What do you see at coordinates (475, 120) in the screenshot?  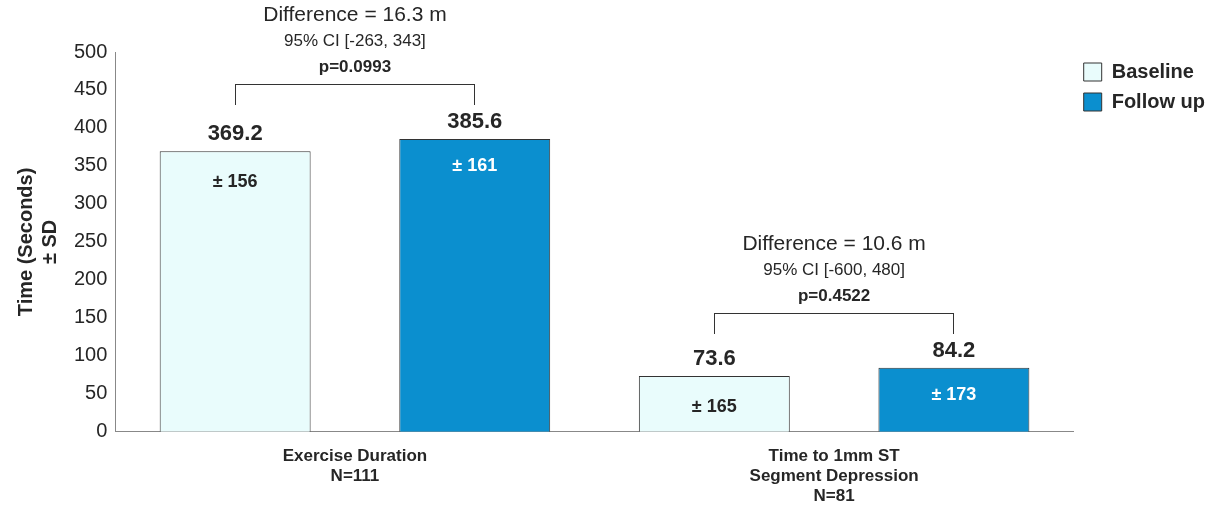 I see `data-label: 385.6` at bounding box center [475, 120].